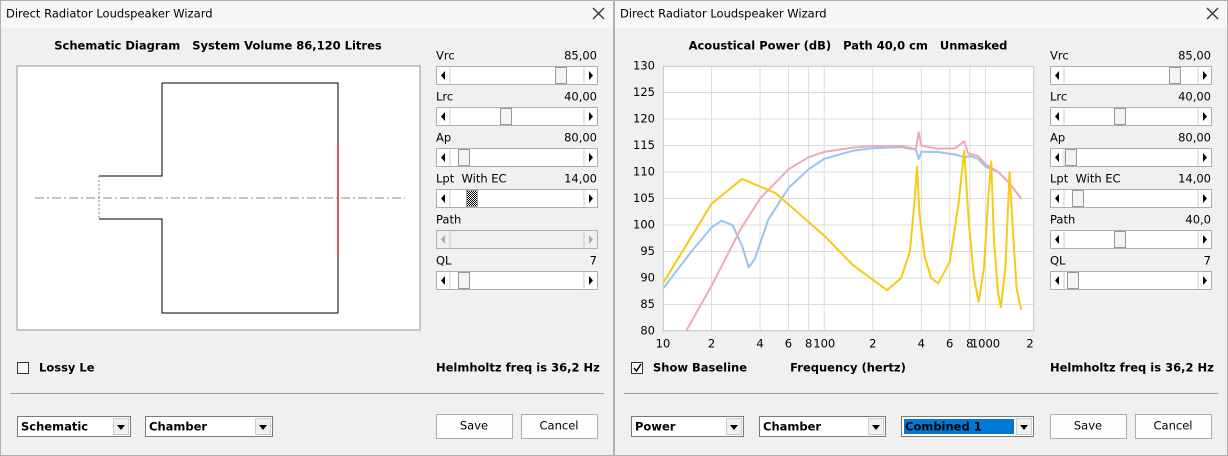  What do you see at coordinates (644, 198) in the screenshot?
I see `y-tick-label: 105` at bounding box center [644, 198].